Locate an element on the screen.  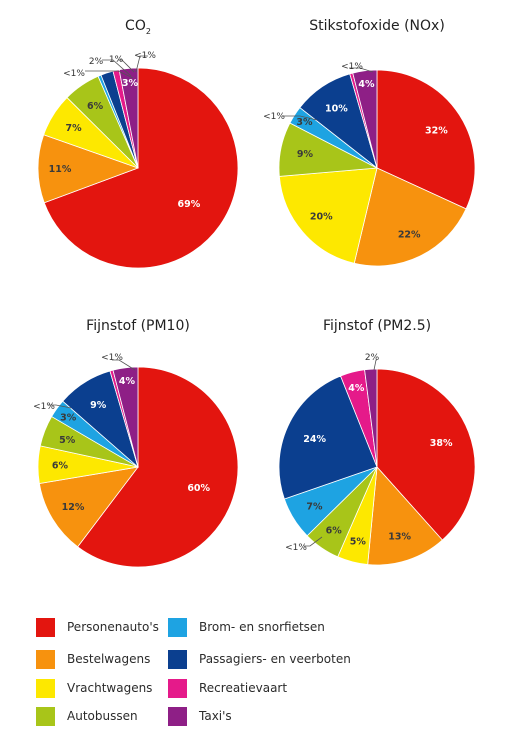
callout: 1% is located at coordinates (122, 64).